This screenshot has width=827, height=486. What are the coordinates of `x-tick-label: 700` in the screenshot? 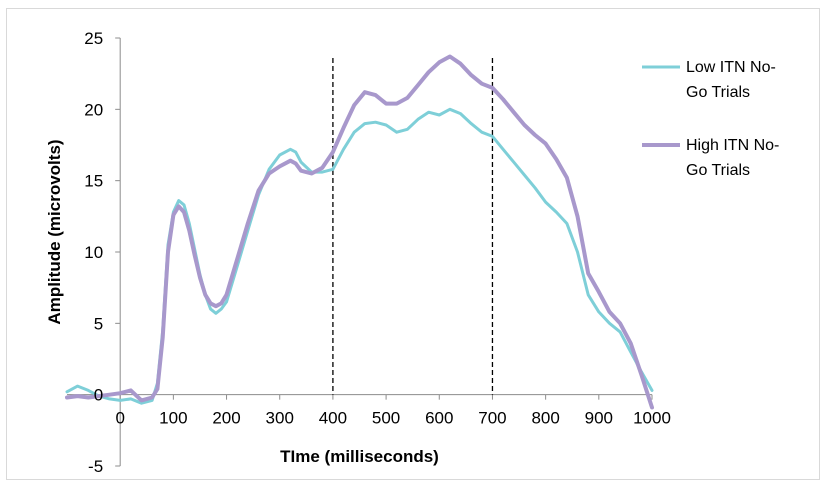 It's located at (492, 418).